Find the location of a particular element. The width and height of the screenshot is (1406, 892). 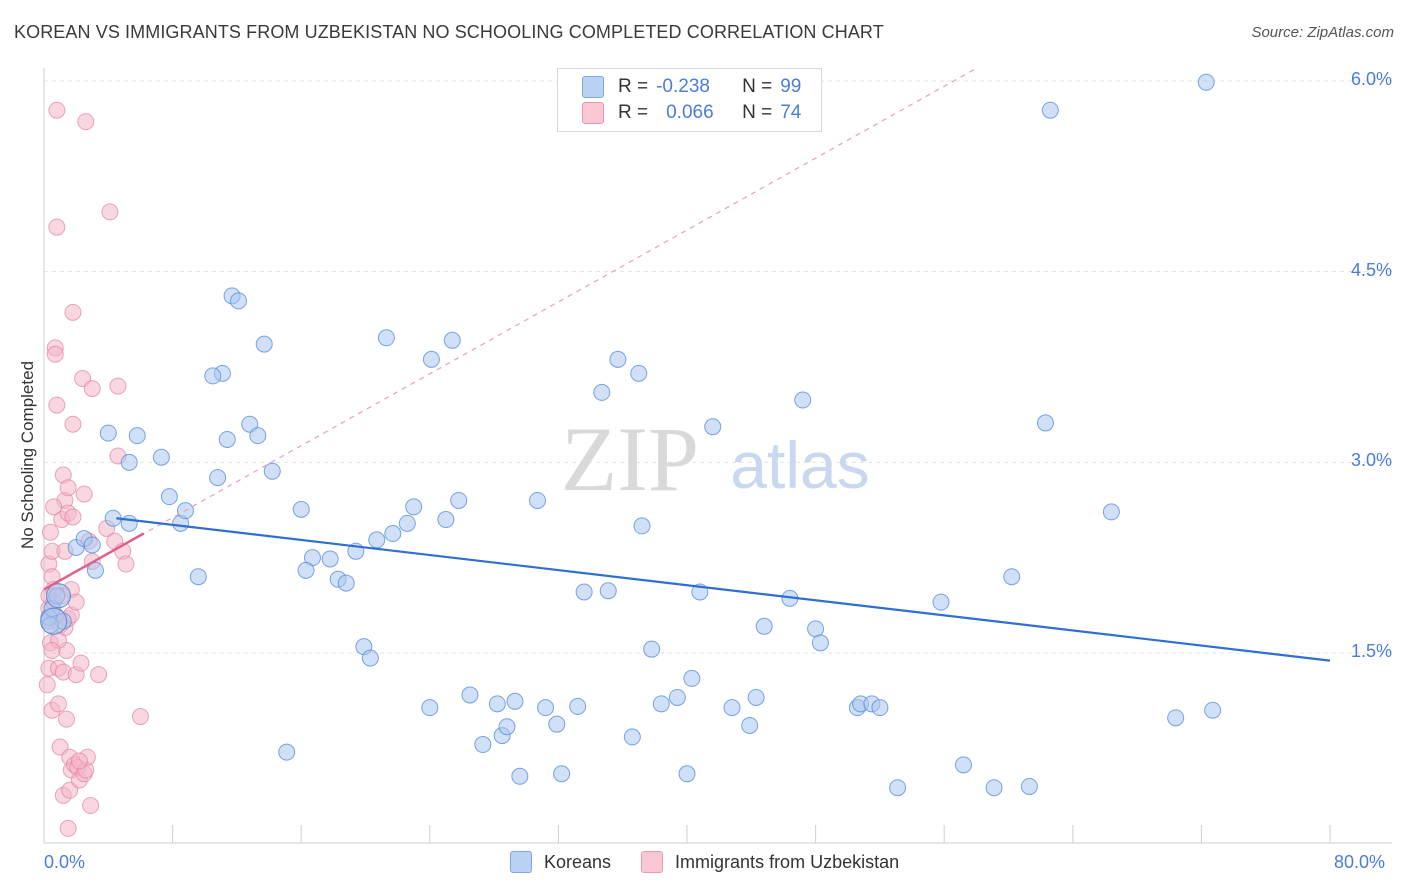

uzbek-swatch is located at coordinates (593, 113).